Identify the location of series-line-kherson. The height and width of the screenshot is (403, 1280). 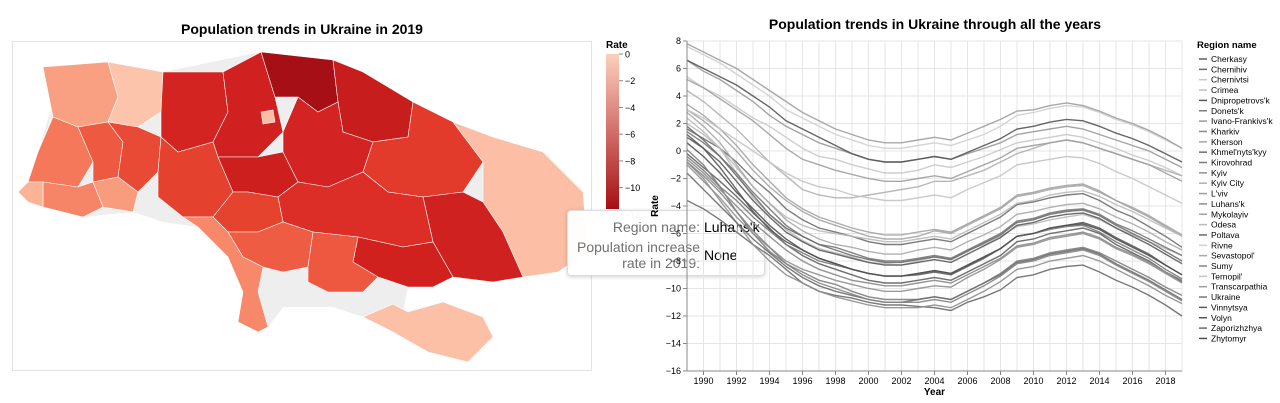
(934, 174).